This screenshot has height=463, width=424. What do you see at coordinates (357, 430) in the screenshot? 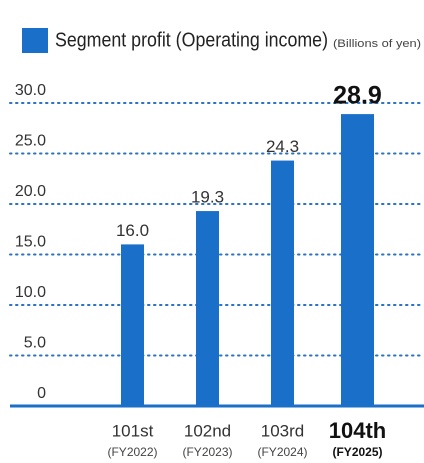
I see `x-tick-label: 104th` at bounding box center [357, 430].